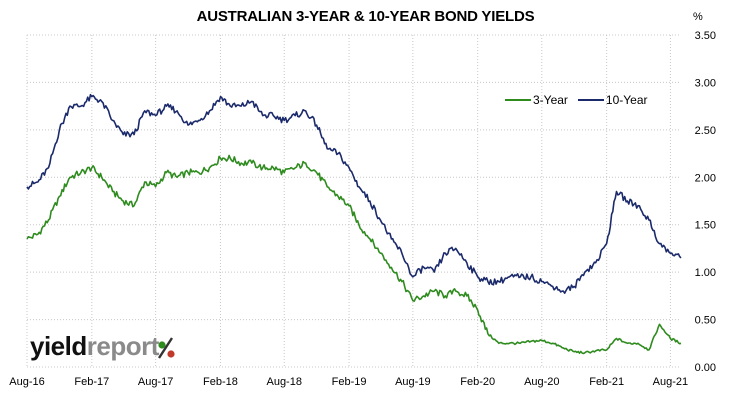 This screenshot has width=731, height=400. What do you see at coordinates (220, 382) in the screenshot?
I see `x-tick-label: Feb-18` at bounding box center [220, 382].